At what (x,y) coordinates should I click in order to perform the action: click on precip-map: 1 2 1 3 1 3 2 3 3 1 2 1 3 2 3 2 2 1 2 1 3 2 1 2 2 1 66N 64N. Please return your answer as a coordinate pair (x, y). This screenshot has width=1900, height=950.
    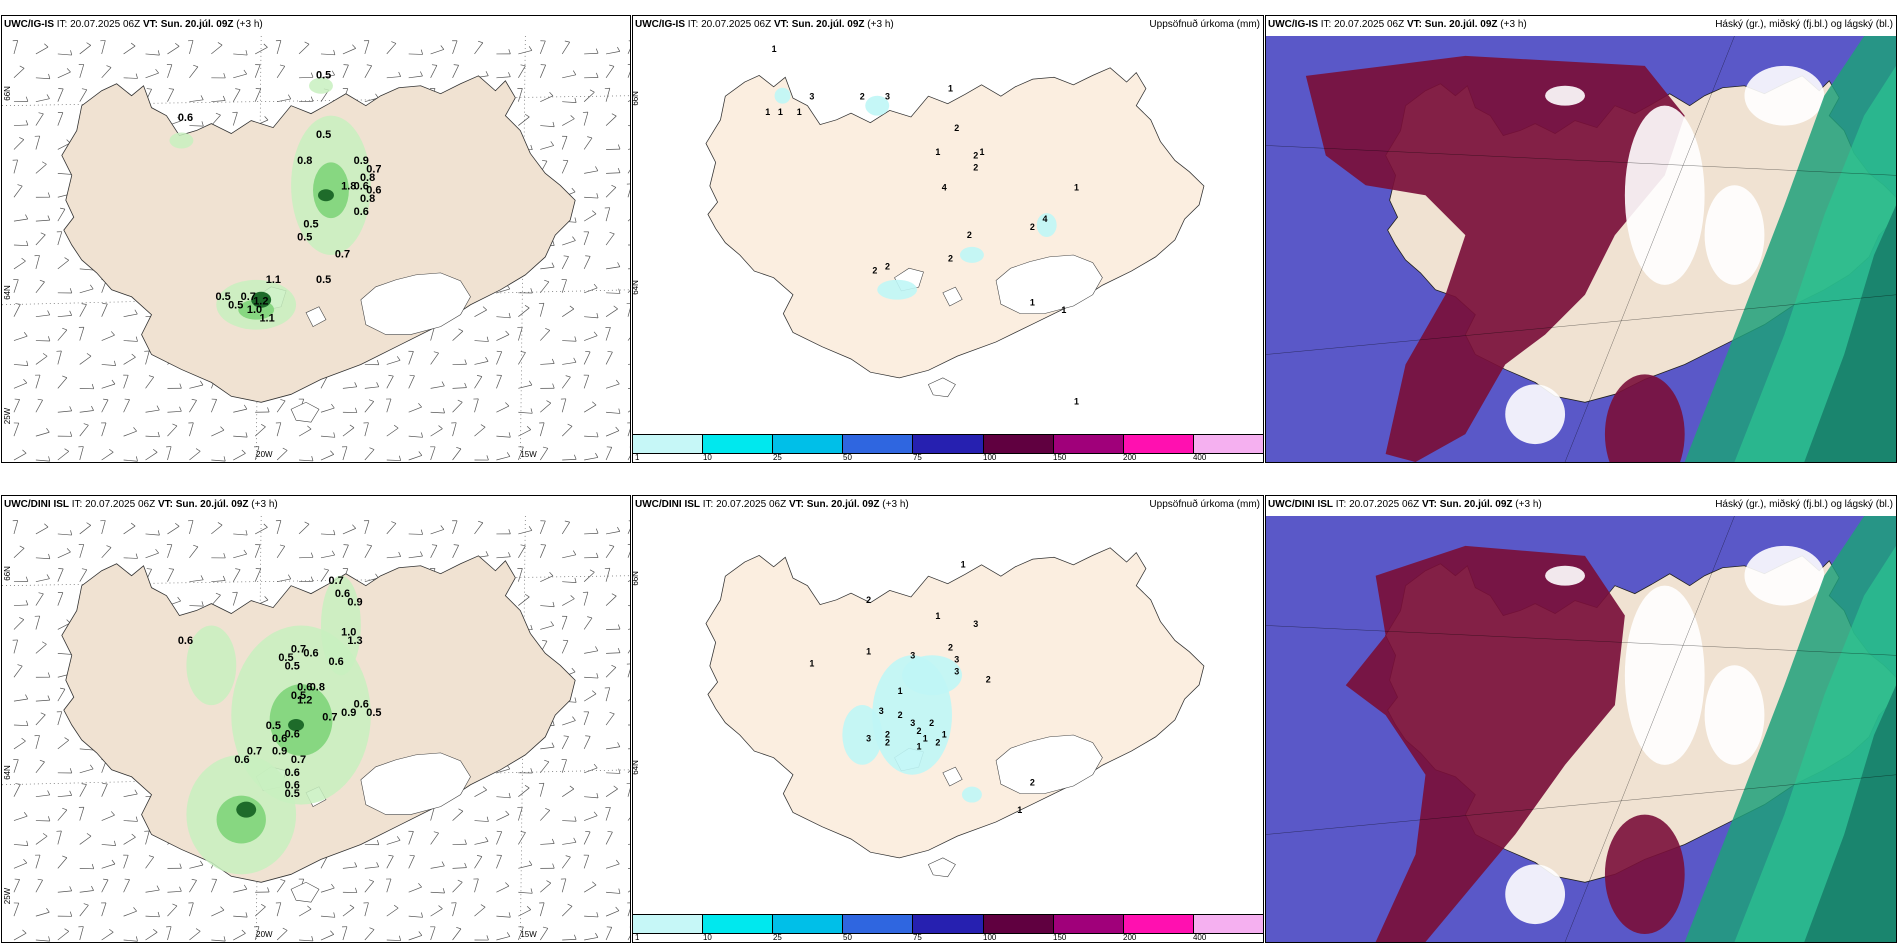
    Looking at the image, I should click on (948, 714).